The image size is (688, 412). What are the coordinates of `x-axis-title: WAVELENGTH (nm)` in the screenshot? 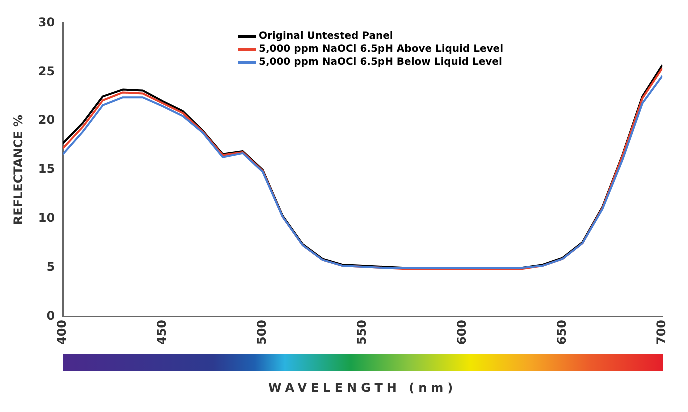 It's located at (363, 388).